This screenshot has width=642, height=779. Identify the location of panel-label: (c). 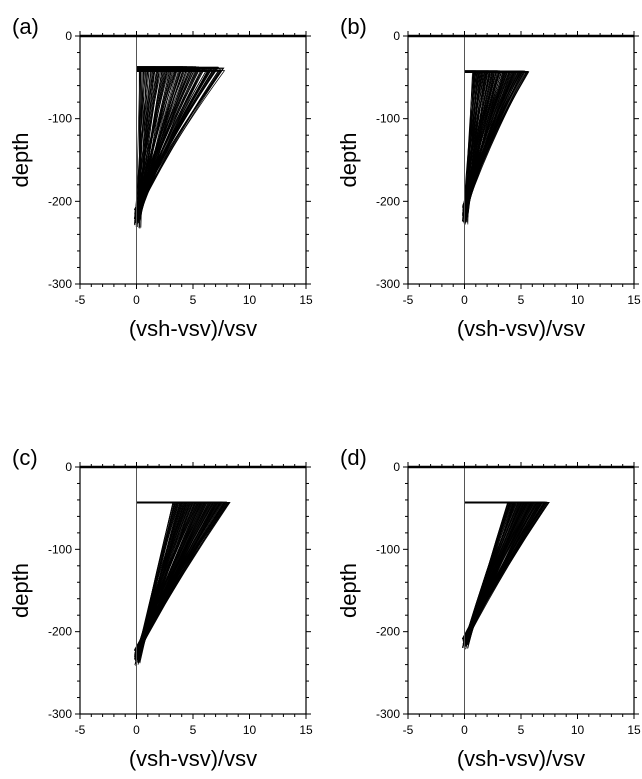
(25, 457).